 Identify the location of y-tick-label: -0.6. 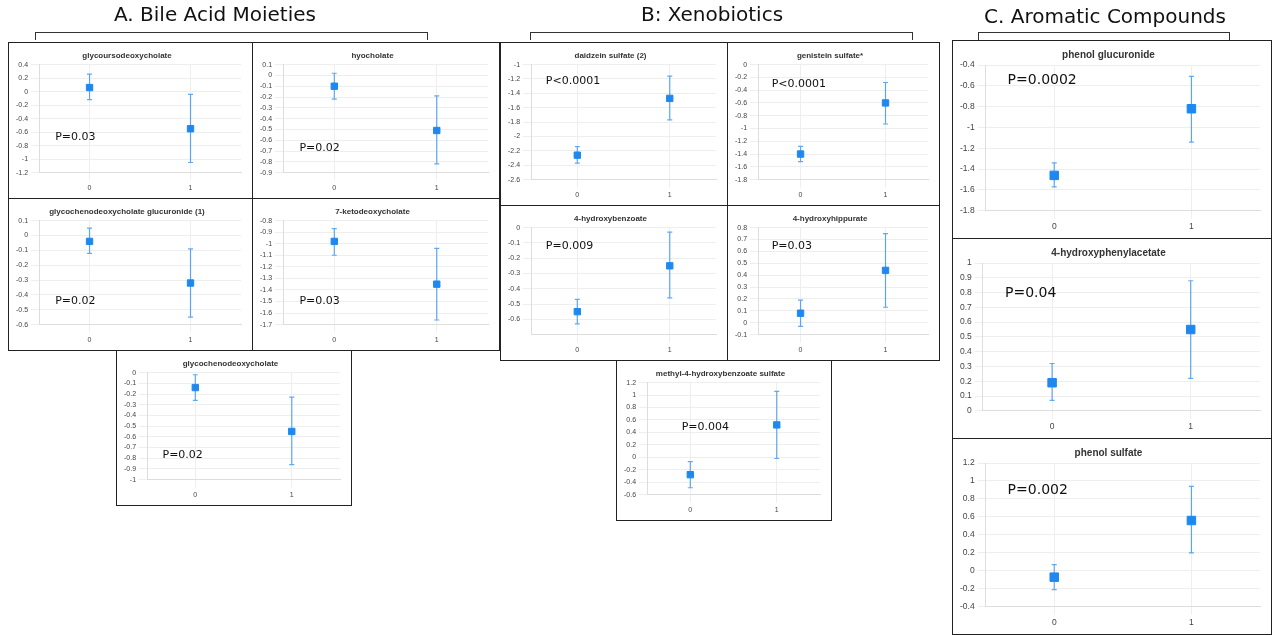
(967, 85).